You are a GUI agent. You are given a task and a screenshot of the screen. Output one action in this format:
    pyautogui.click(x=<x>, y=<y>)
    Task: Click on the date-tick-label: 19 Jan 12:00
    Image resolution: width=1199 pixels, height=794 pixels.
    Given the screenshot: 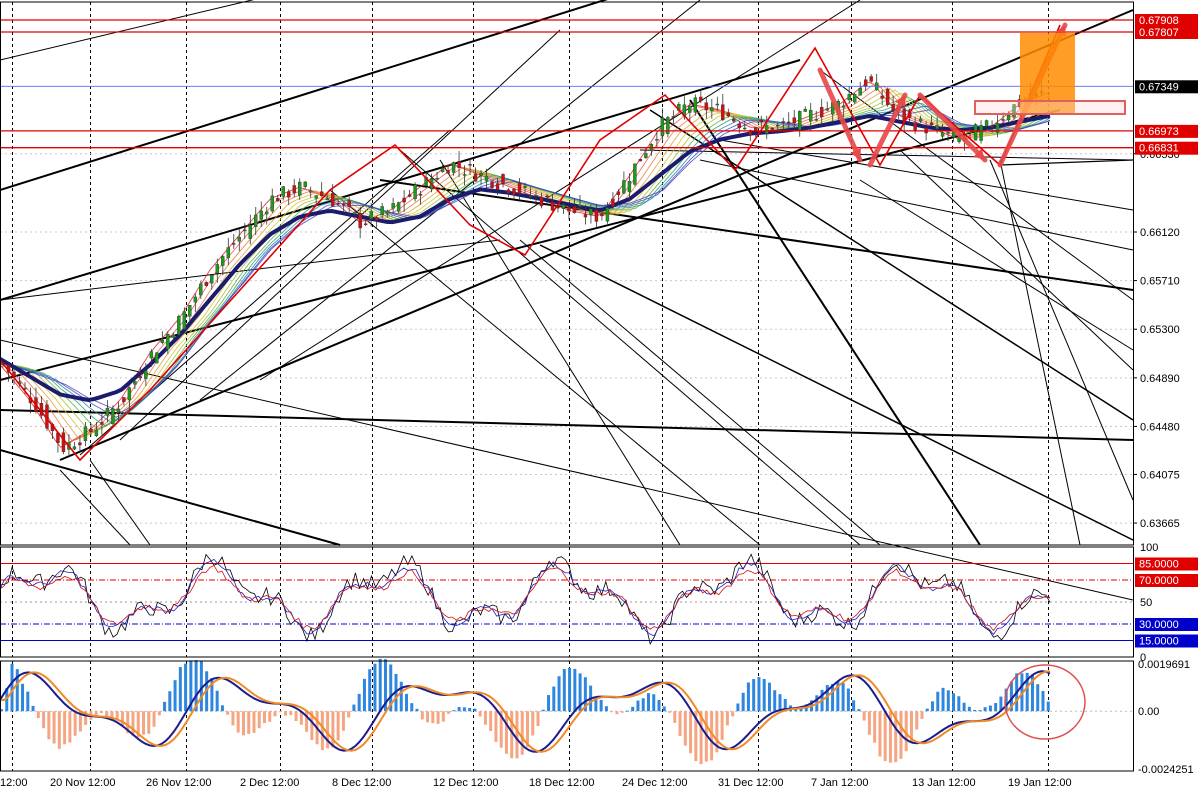 What is the action you would take?
    pyautogui.click(x=1040, y=783)
    